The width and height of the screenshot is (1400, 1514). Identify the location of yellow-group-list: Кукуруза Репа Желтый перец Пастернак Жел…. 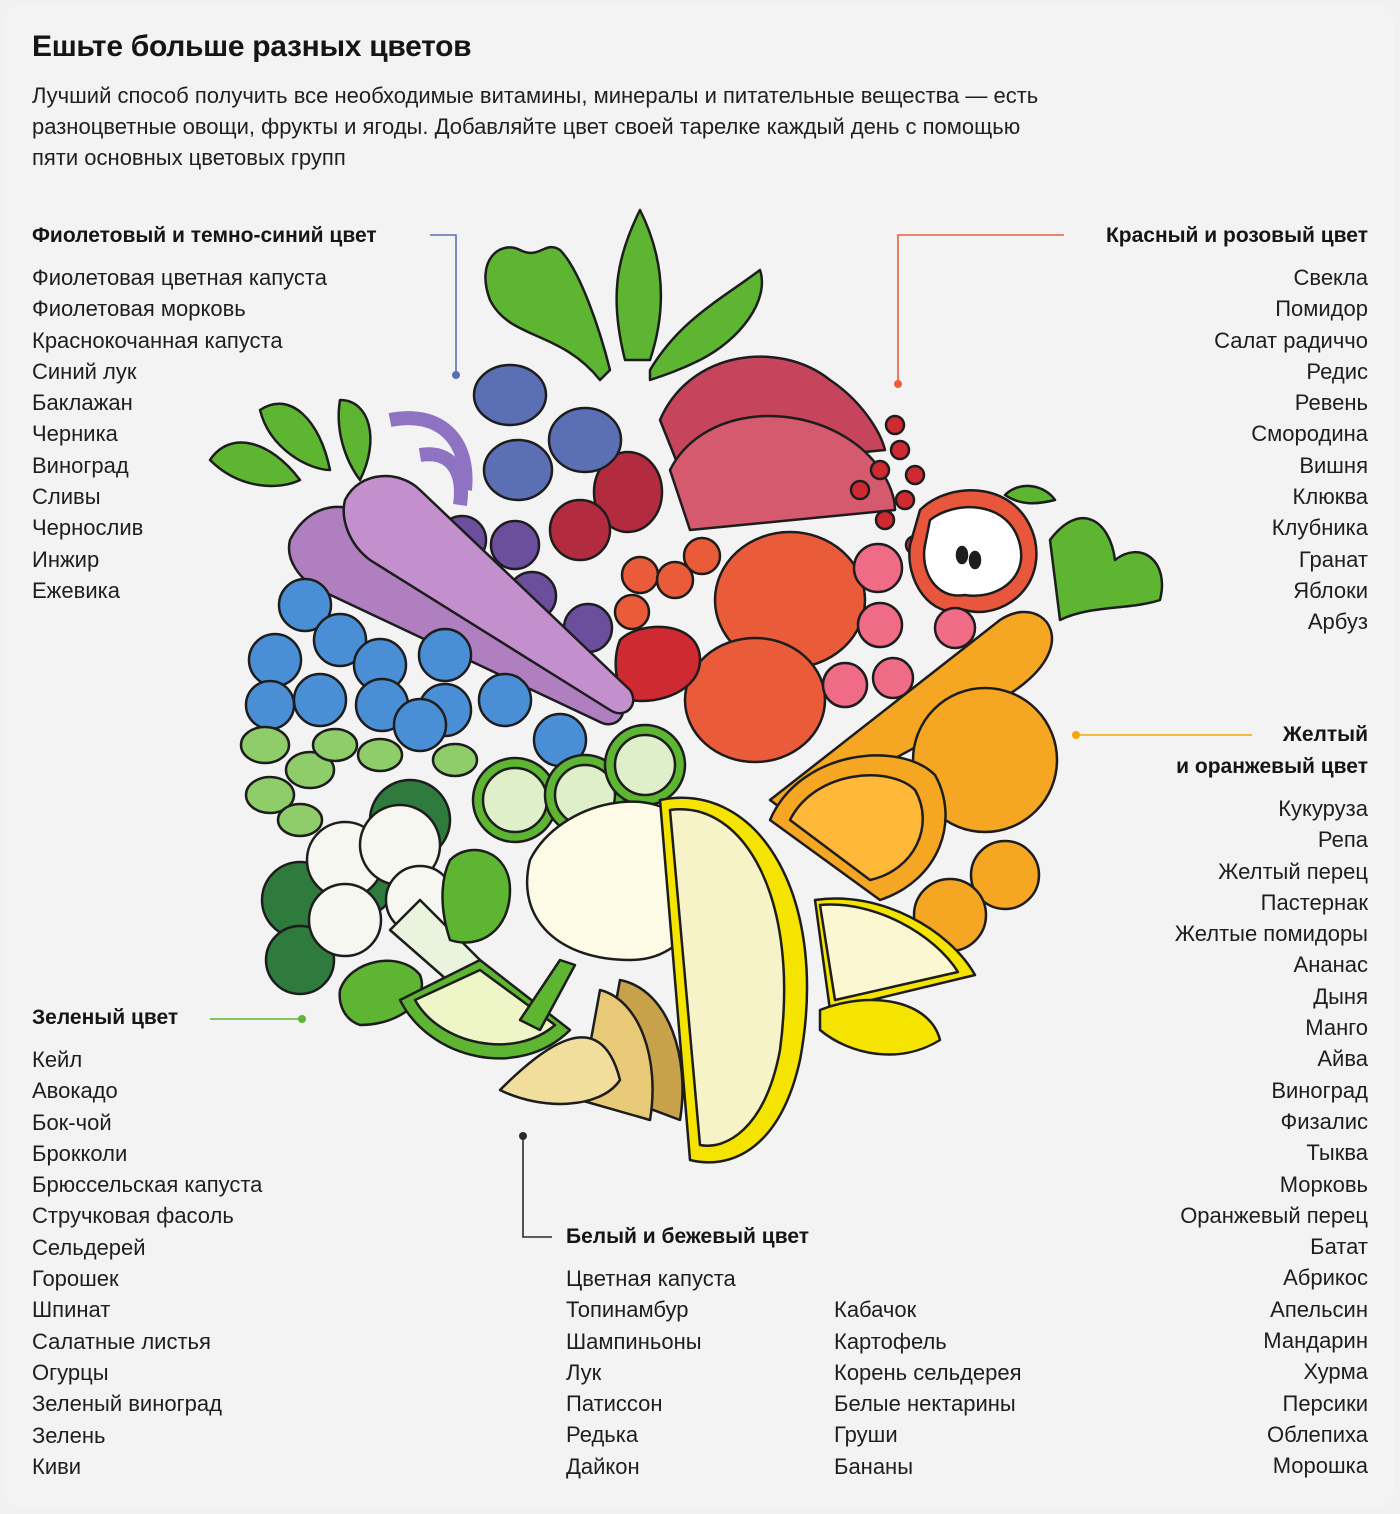
(1271, 1137).